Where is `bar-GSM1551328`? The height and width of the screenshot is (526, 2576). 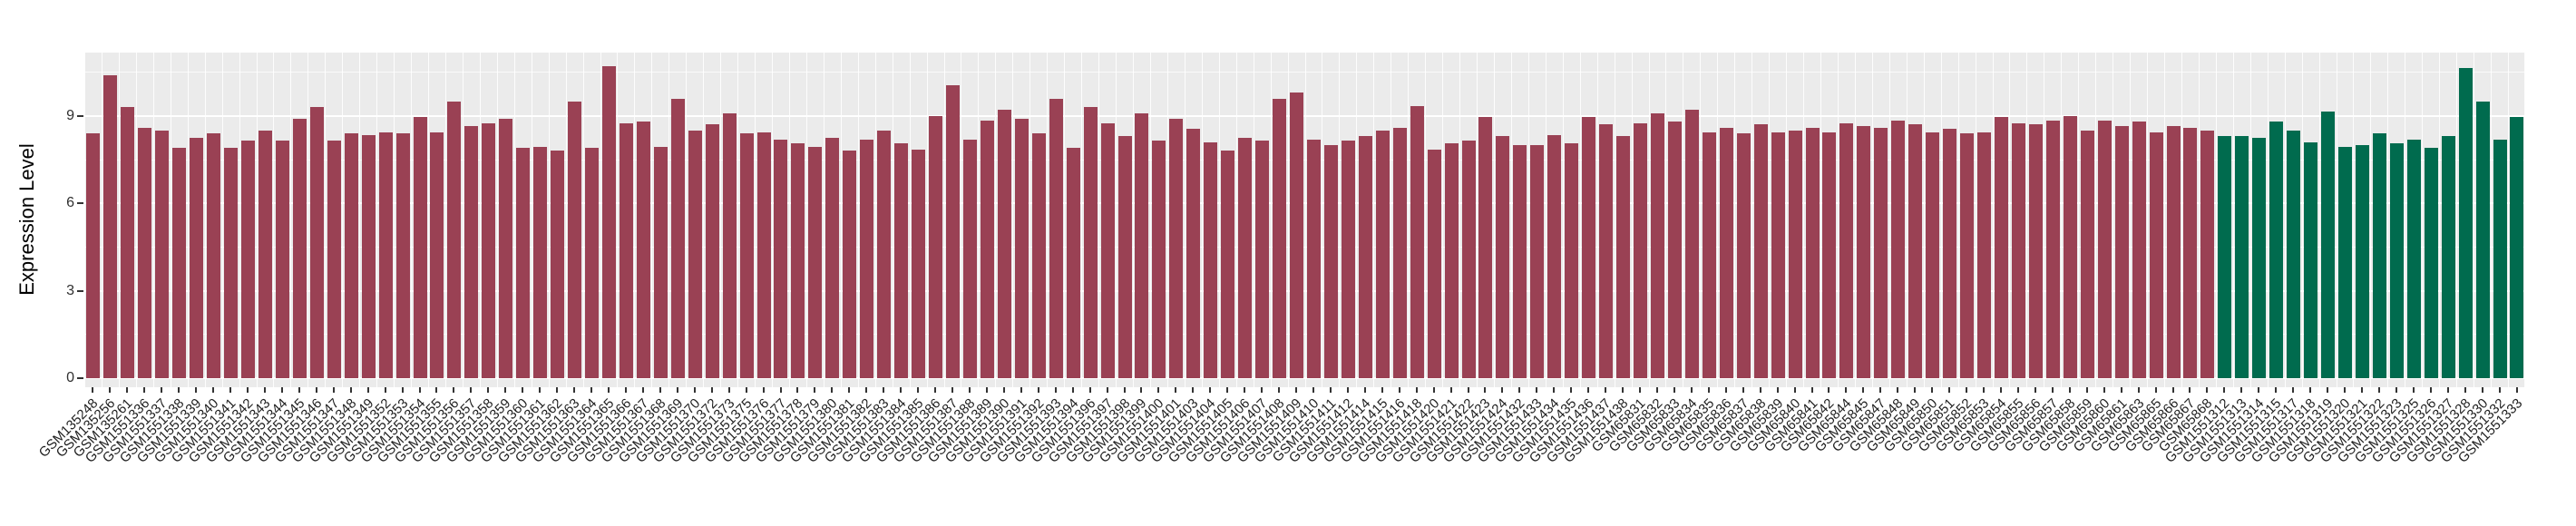 bar-GSM1551328 is located at coordinates (2465, 223).